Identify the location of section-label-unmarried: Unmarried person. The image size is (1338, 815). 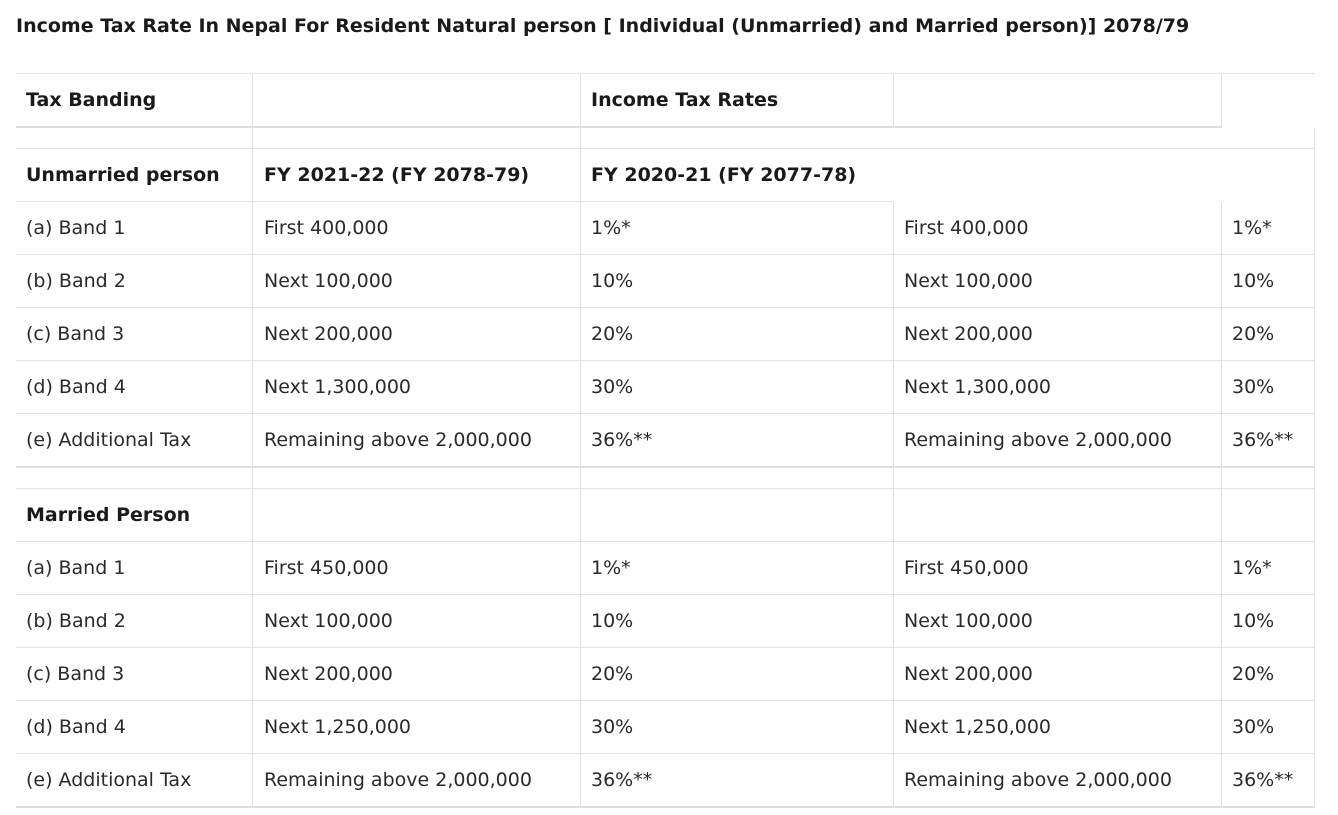
(123, 175).